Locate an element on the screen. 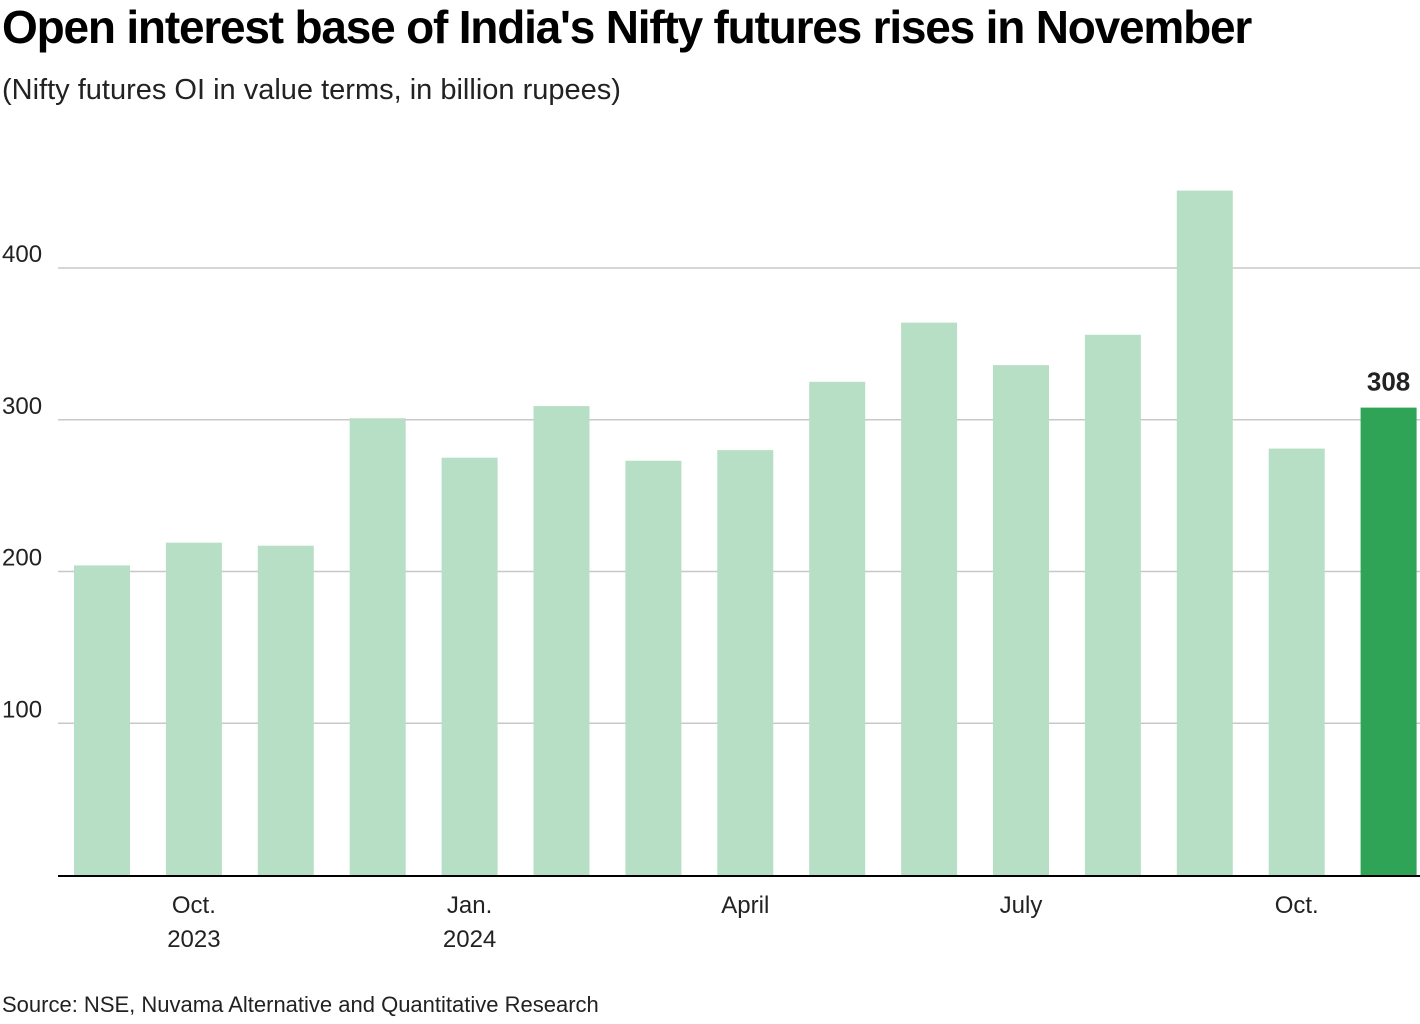 The width and height of the screenshot is (1420, 1024). x-tick-label: 2024 is located at coordinates (469, 939).